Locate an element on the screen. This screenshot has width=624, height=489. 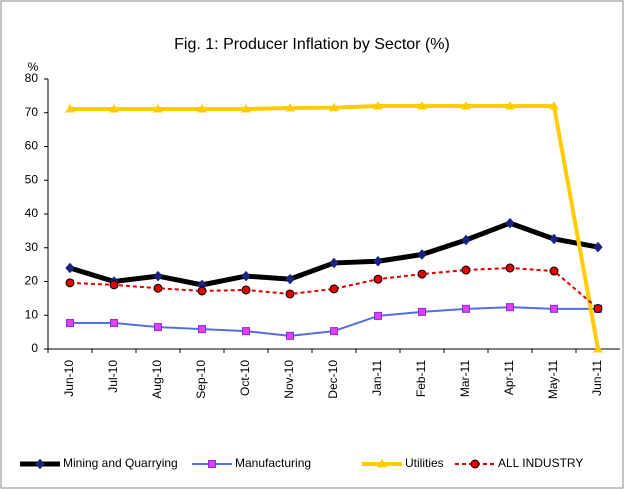
y-tick-label: 0 is located at coordinates (34, 348).